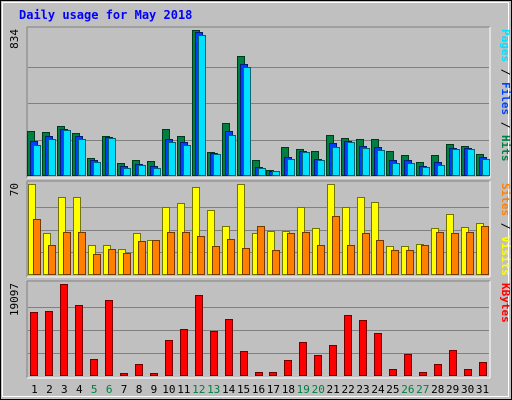 The width and height of the screenshot is (512, 400). I want to click on panel-visits-ymax-label: 70, so click(14, 189).